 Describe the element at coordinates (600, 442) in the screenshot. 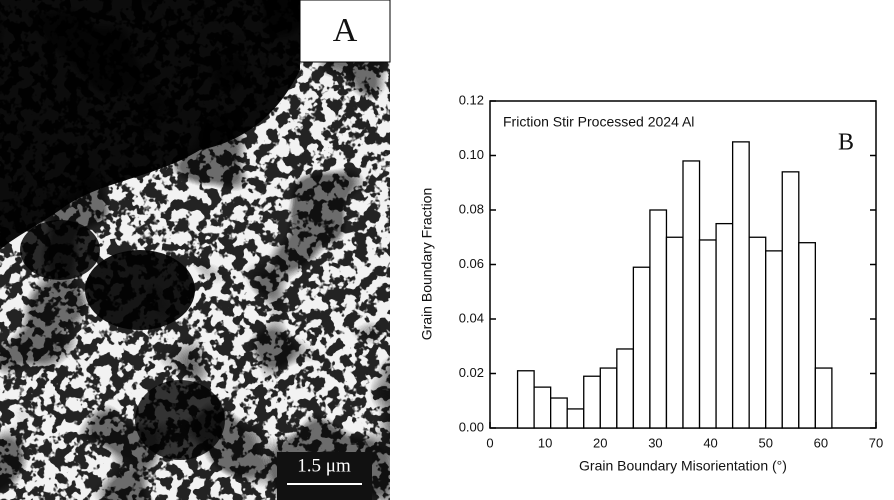

I see `x-tick-label: 20` at that location.